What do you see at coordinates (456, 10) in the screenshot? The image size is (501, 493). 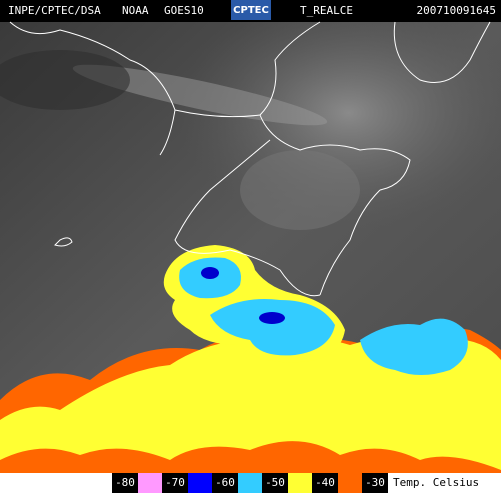 I see `timestamp: 200710091645` at bounding box center [456, 10].